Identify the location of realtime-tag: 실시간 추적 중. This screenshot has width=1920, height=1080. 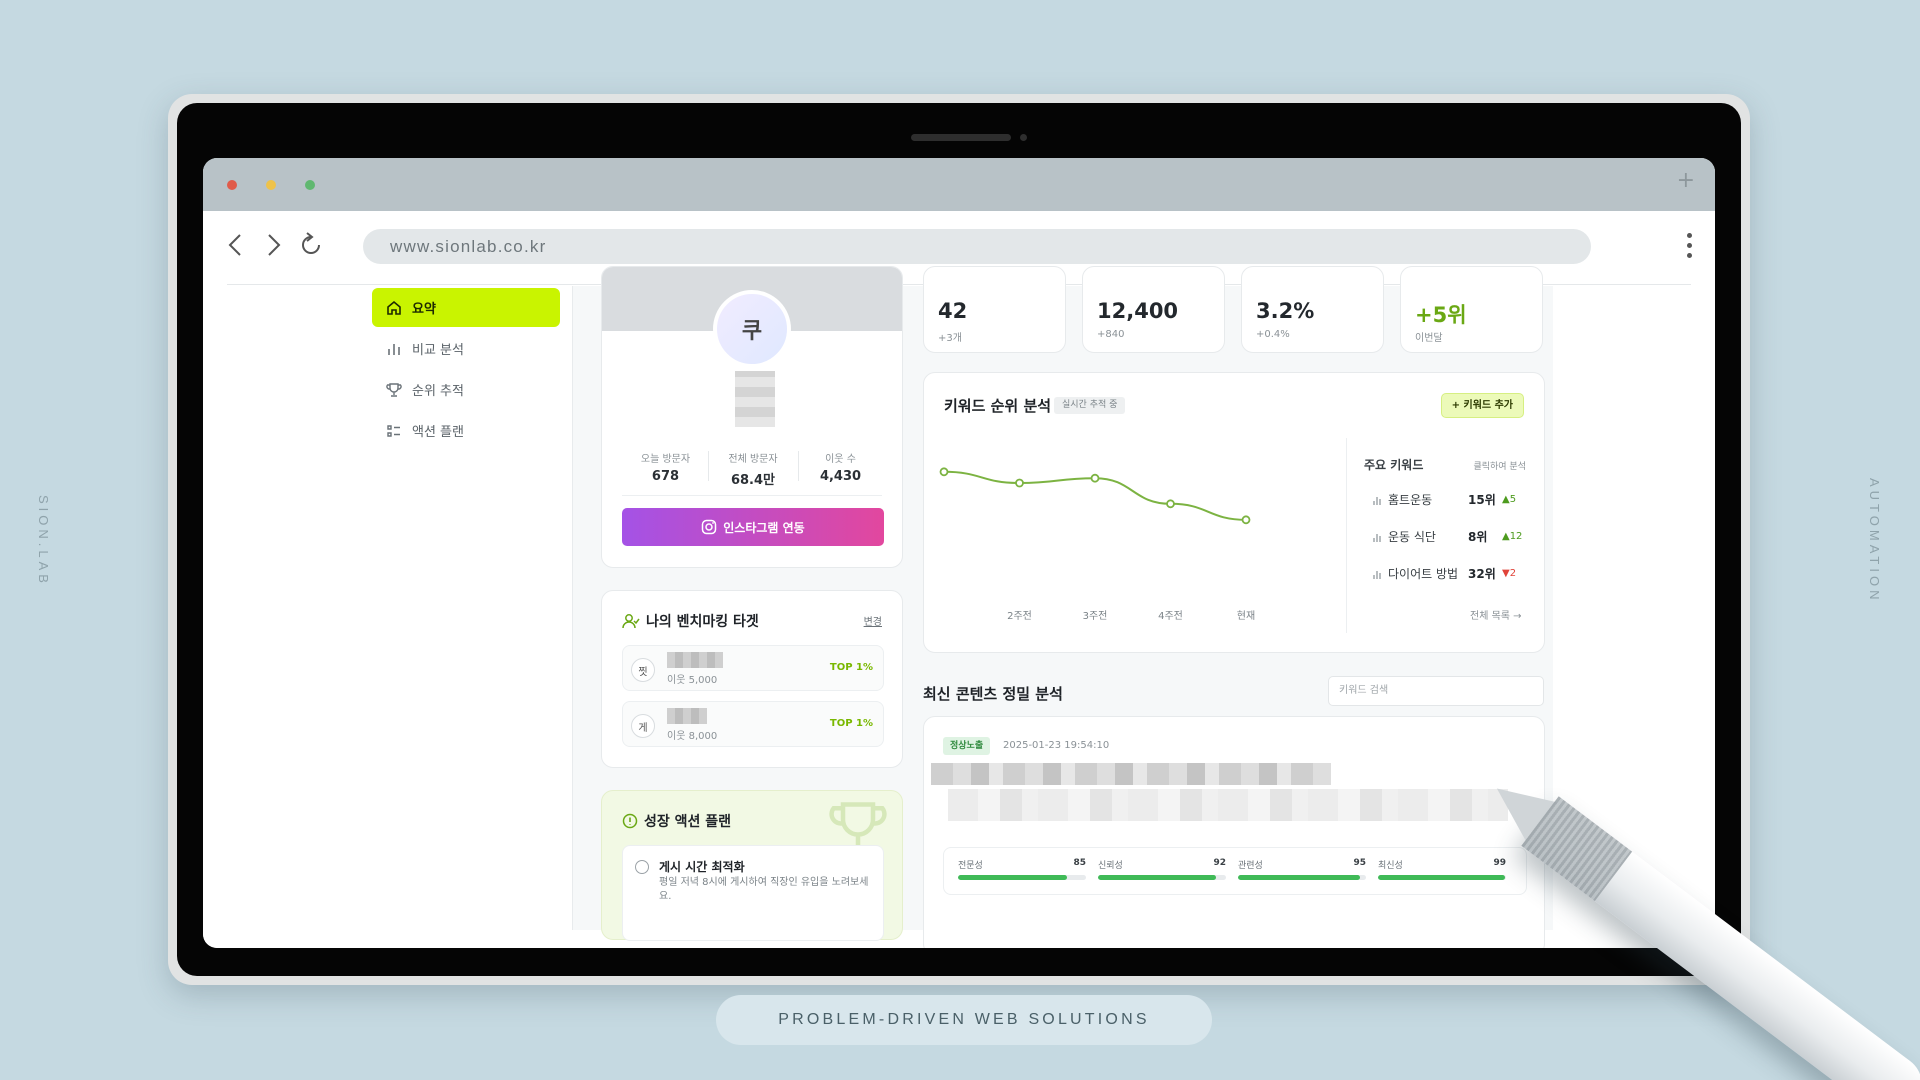
(1090, 405).